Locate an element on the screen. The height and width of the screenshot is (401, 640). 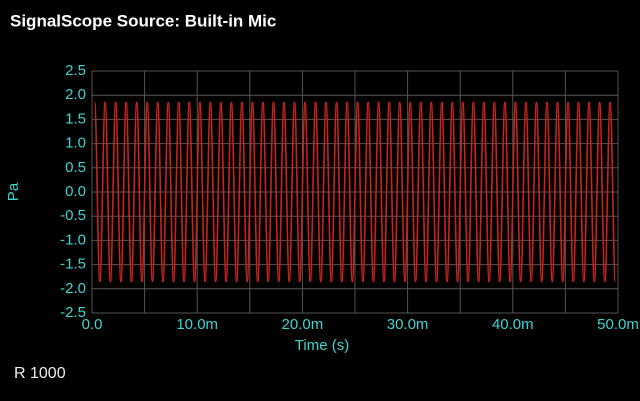
y-tick-label: 1.5 is located at coordinates (75, 118).